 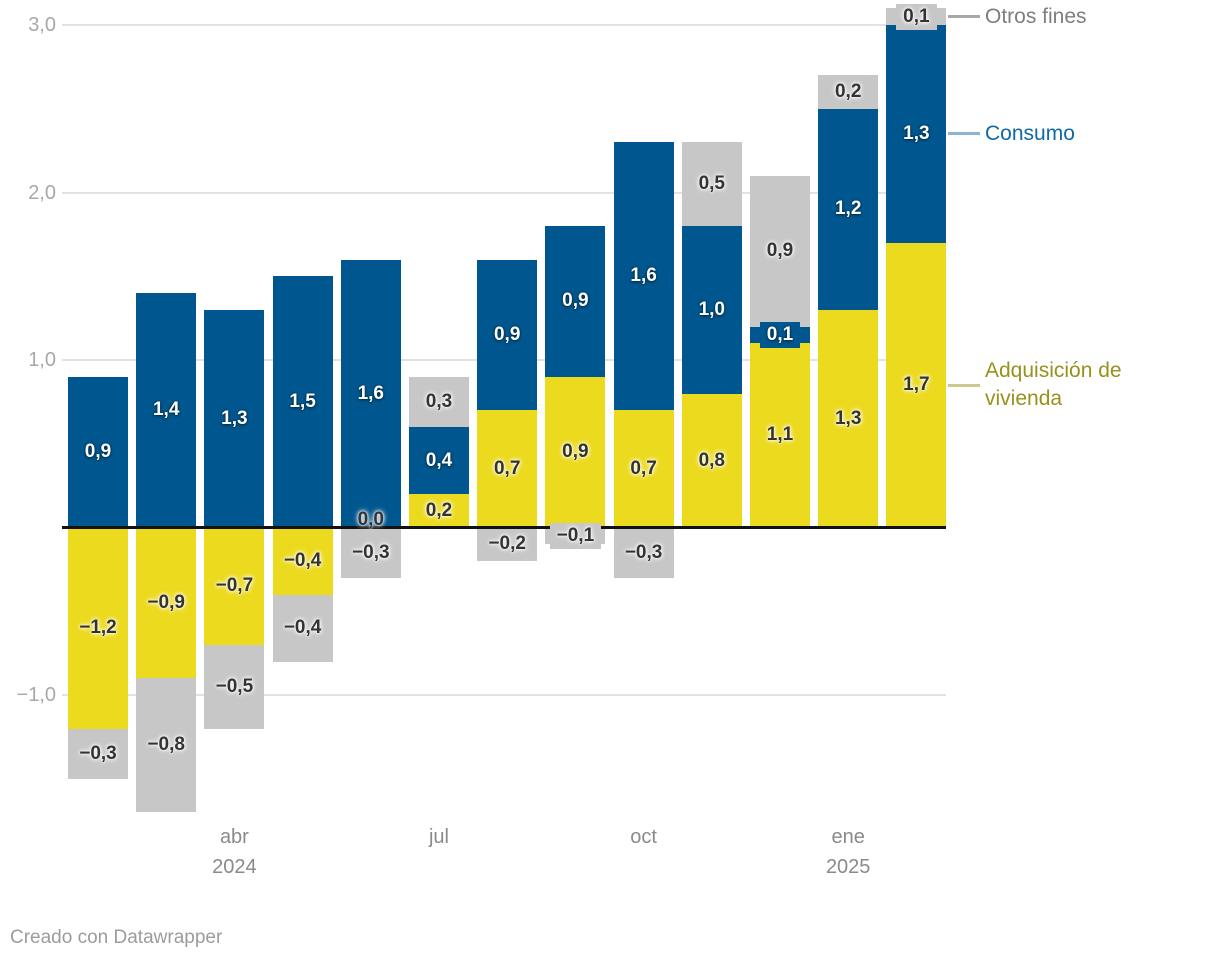 What do you see at coordinates (234, 852) in the screenshot?
I see `x-axis-tick-label: abr 2024` at bounding box center [234, 852].